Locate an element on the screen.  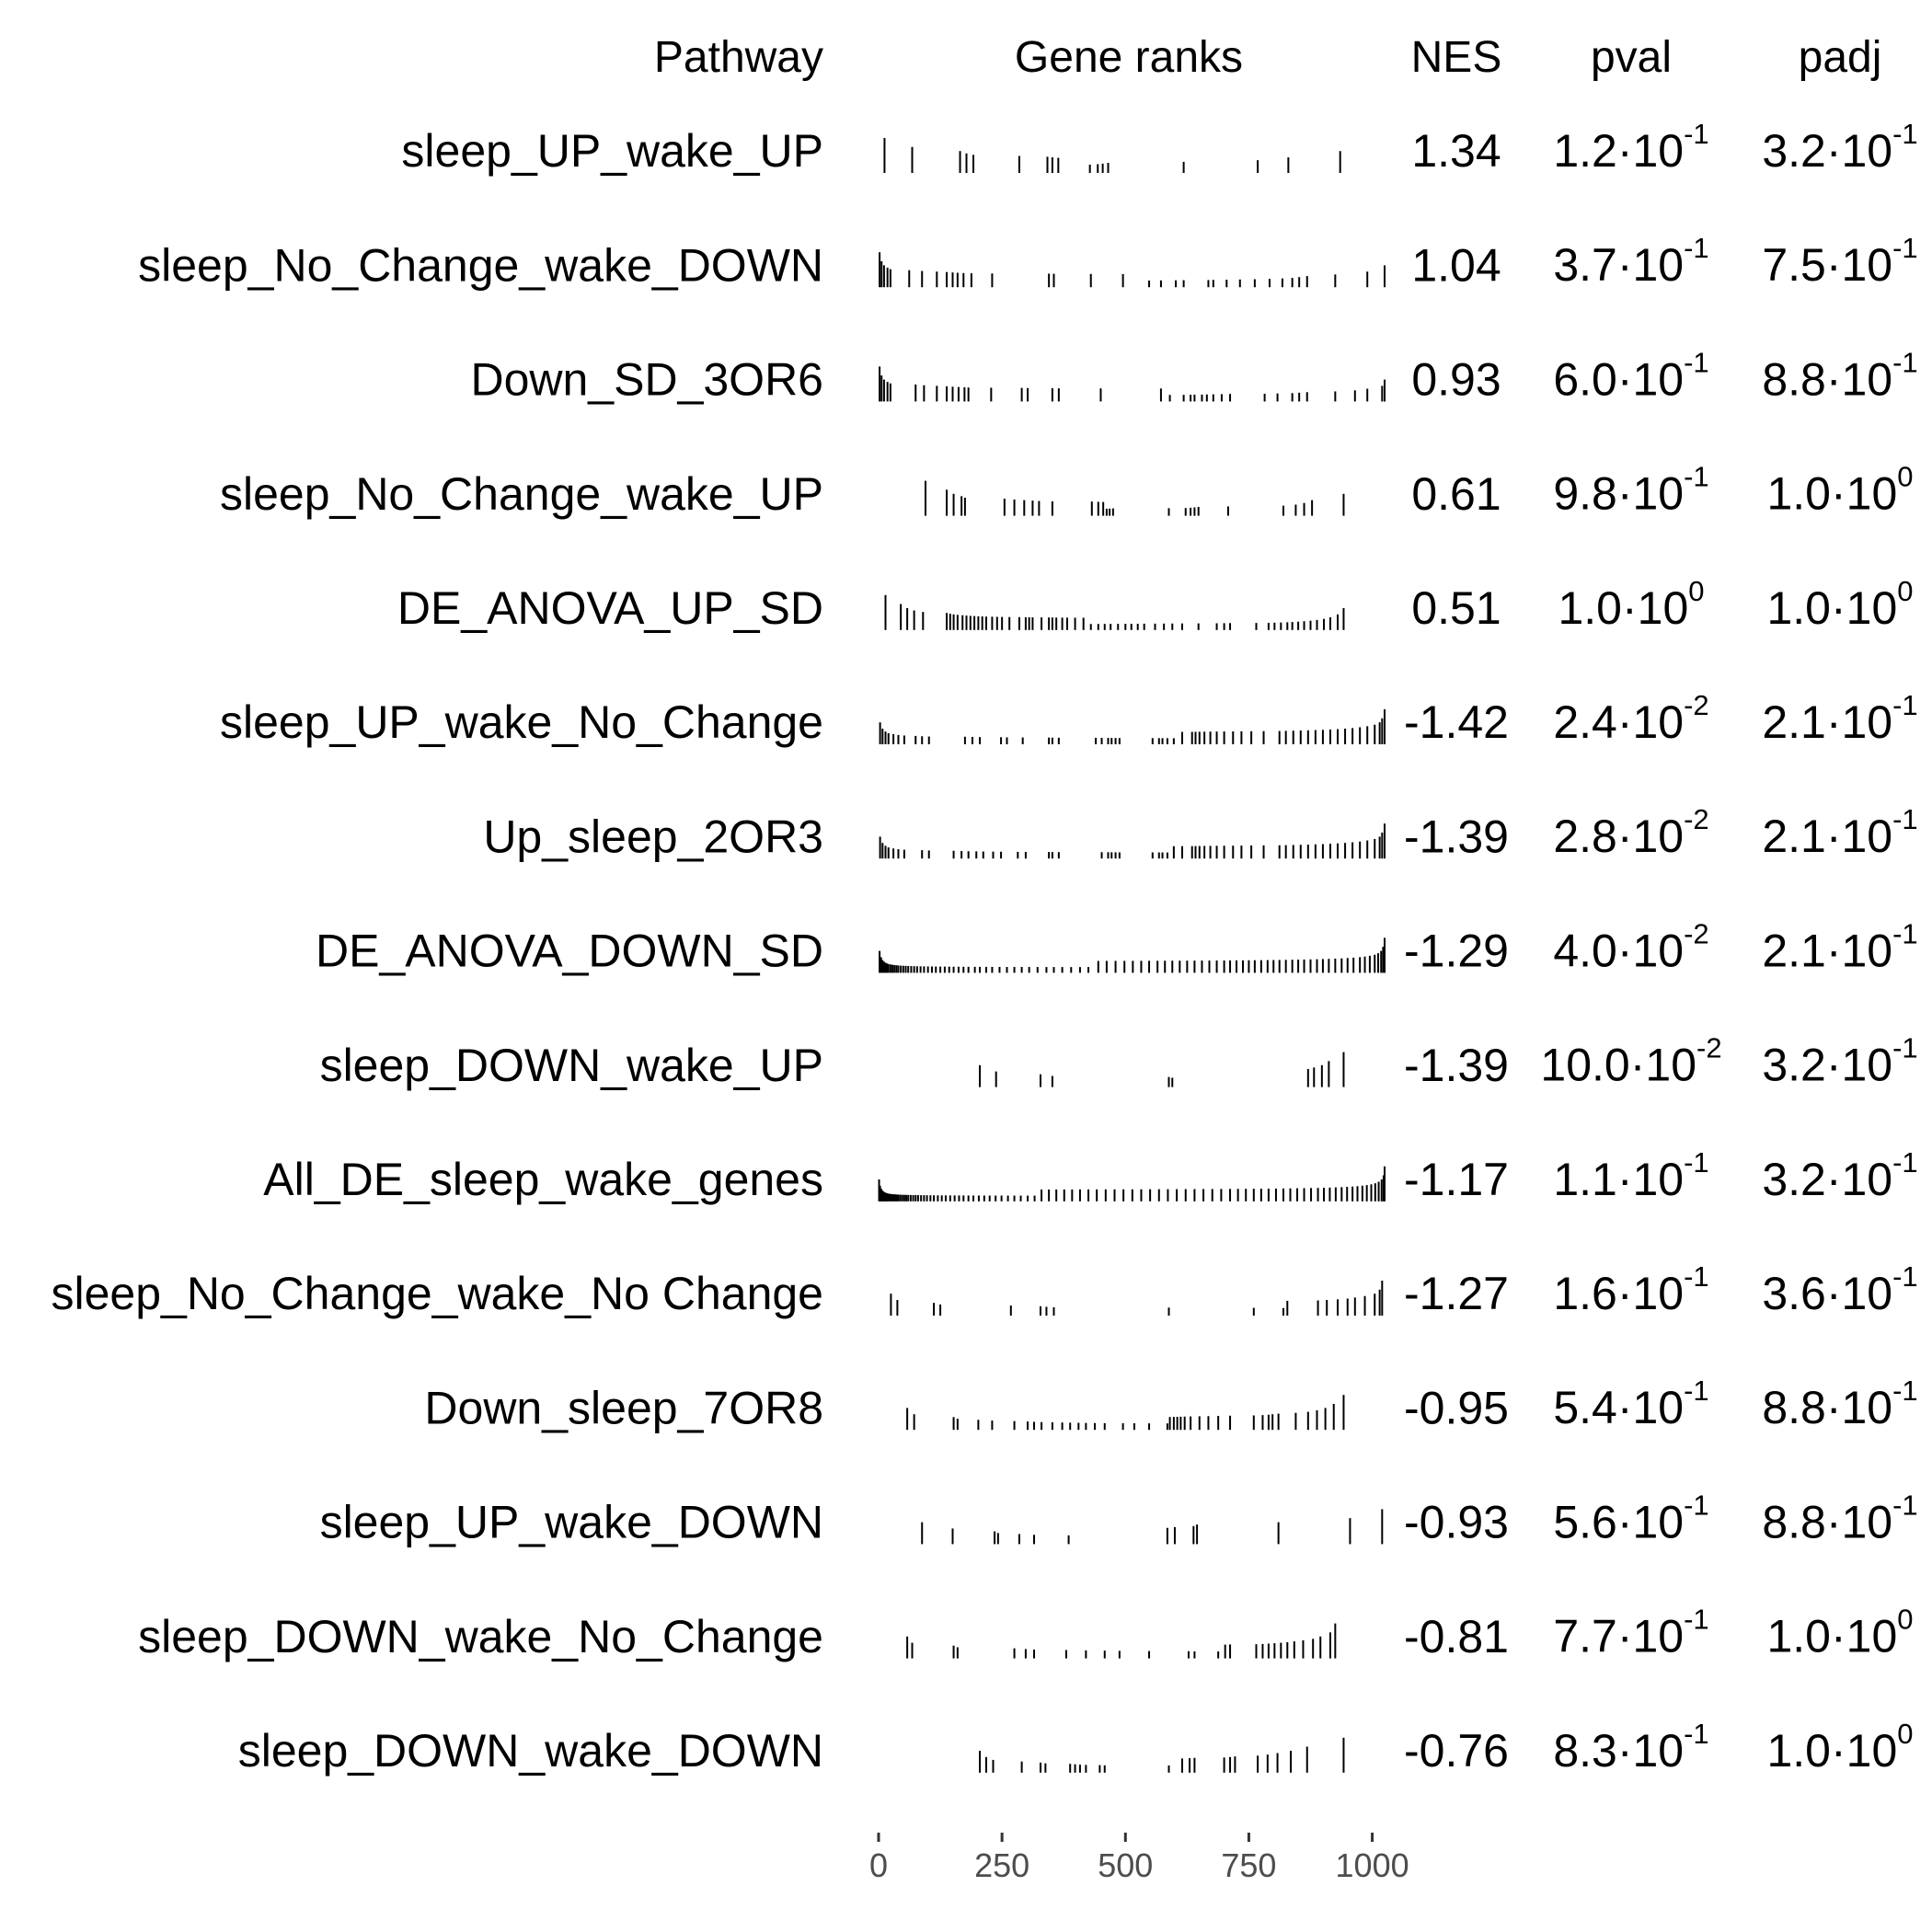
pathway-label: sleep_No_Change_wake_UP is located at coordinates (521, 494).